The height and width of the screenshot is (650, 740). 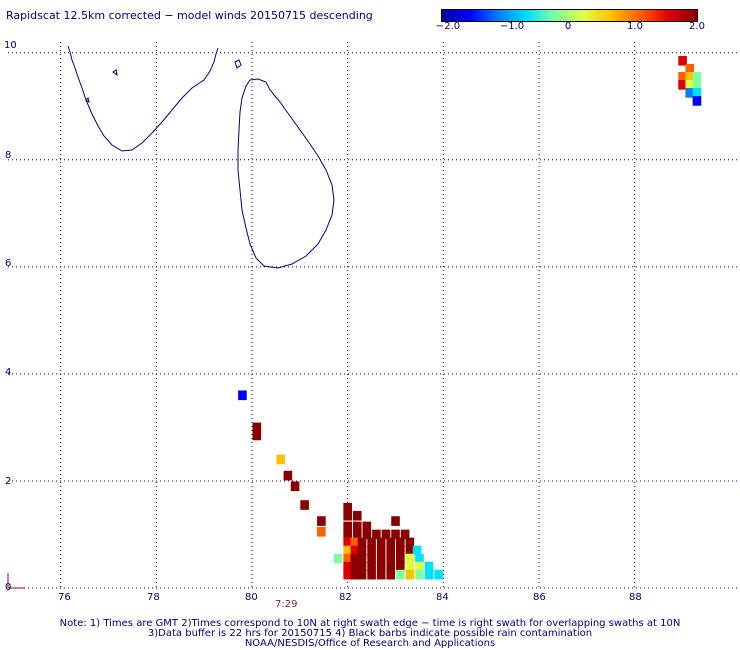 What do you see at coordinates (512, 26) in the screenshot?
I see `colorbar-tick: −1.0` at bounding box center [512, 26].